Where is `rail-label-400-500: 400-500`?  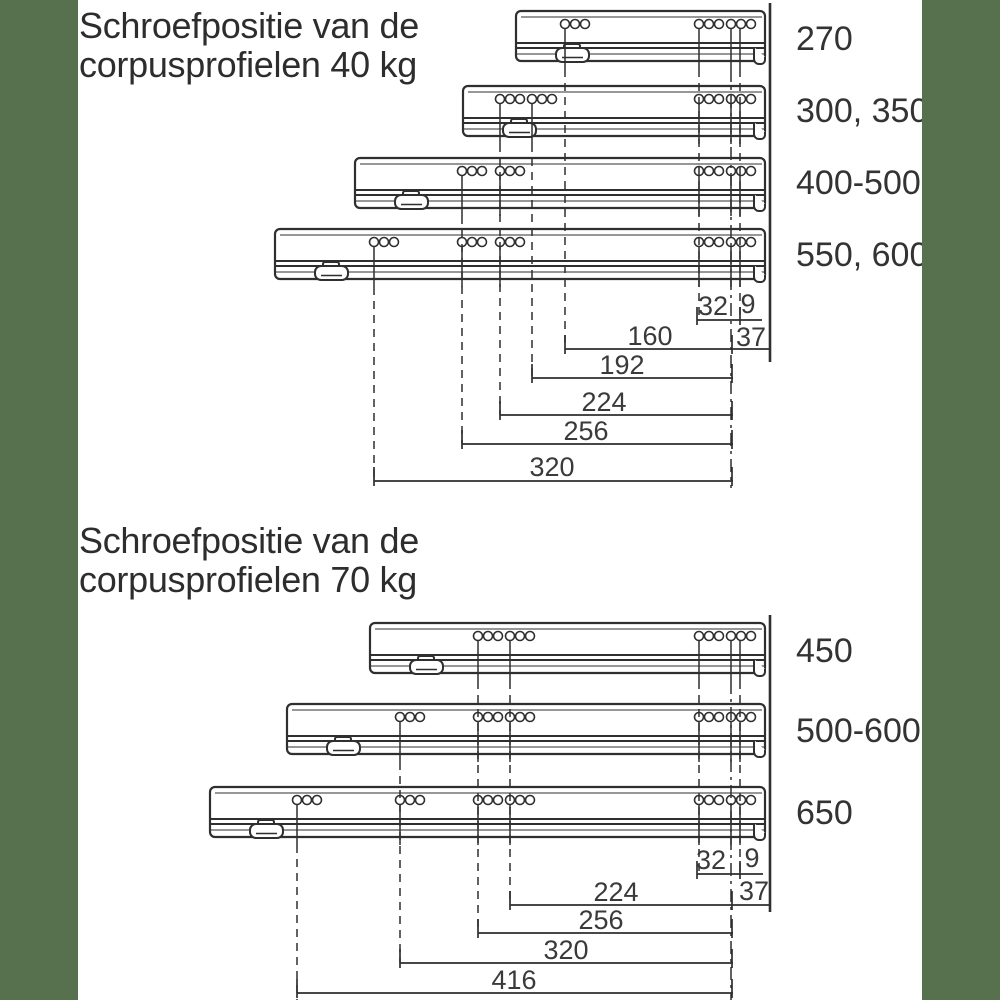 rail-label-400-500: 400-500 is located at coordinates (858, 183).